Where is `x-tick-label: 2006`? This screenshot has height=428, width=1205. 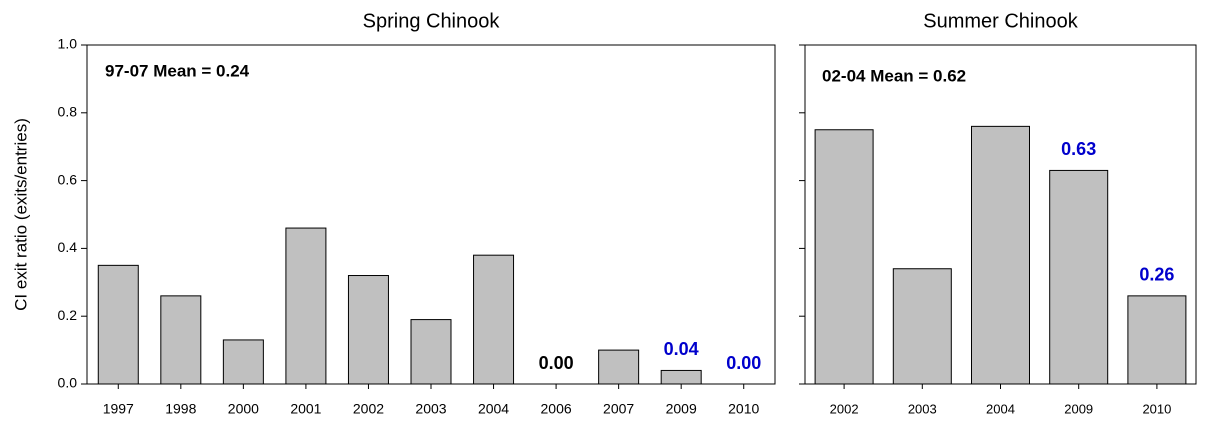 x-tick-label: 2006 is located at coordinates (556, 409).